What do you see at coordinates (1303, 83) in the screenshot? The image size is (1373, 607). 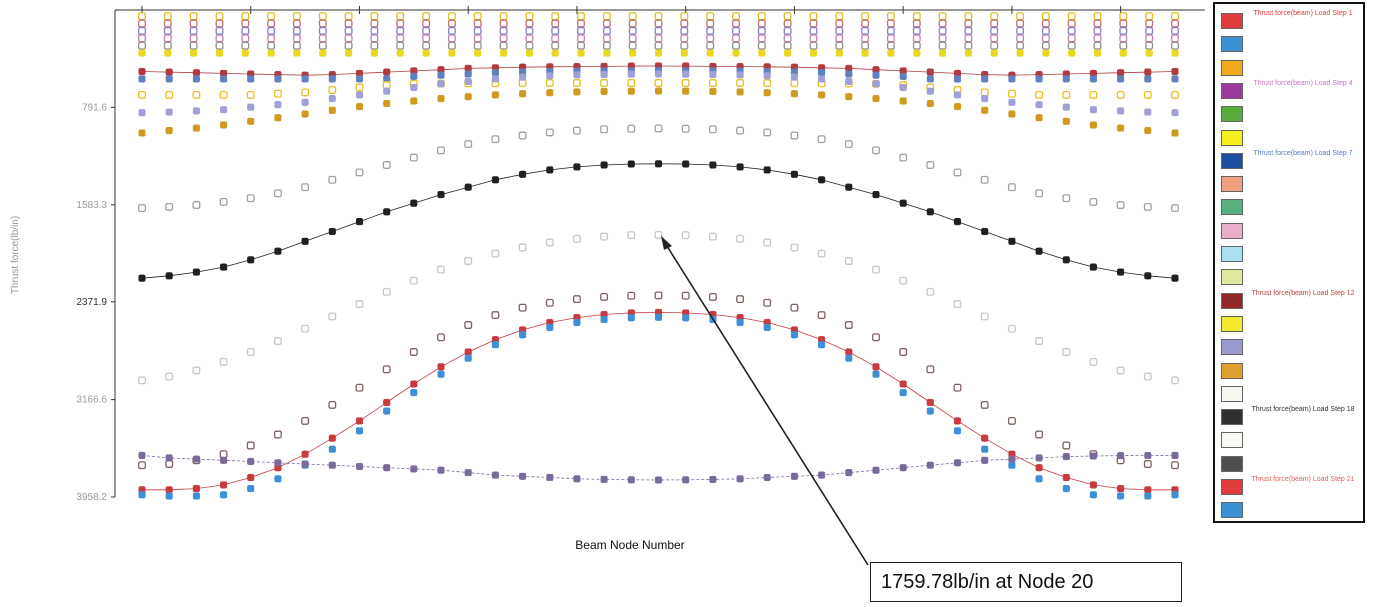 I see `legend-label: Thrust force(beam) Load Step 4` at bounding box center [1303, 83].